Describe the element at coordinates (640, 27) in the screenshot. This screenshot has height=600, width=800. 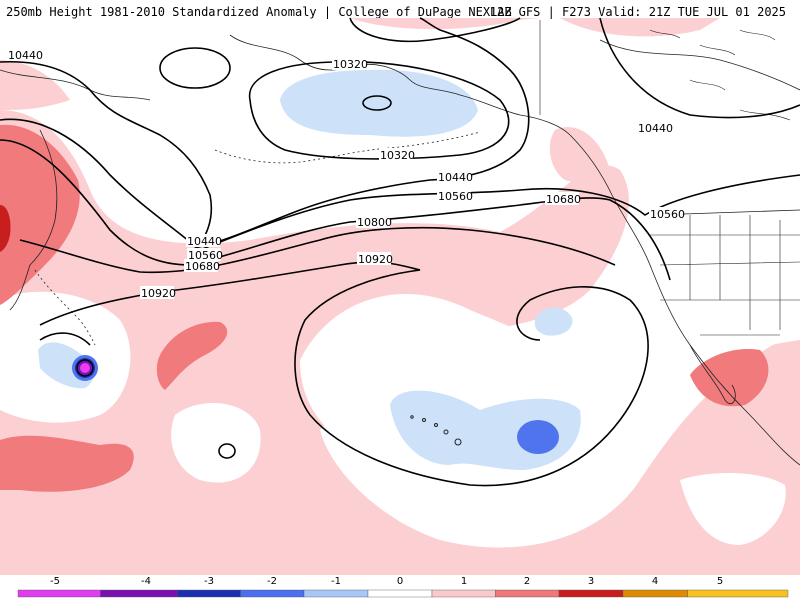
I see `positive-anomaly-top` at that location.